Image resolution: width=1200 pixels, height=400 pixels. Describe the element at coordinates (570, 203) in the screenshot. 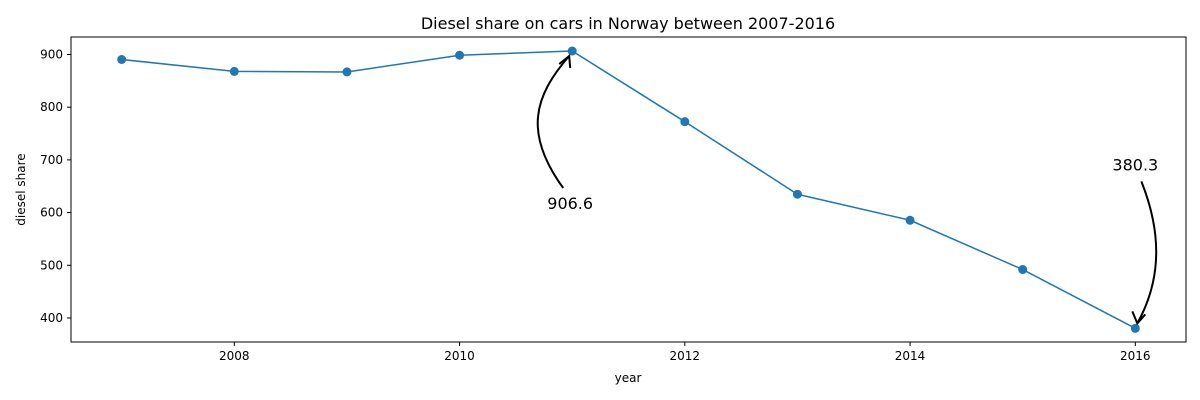

I see `annotation-label: 906.6` at that location.